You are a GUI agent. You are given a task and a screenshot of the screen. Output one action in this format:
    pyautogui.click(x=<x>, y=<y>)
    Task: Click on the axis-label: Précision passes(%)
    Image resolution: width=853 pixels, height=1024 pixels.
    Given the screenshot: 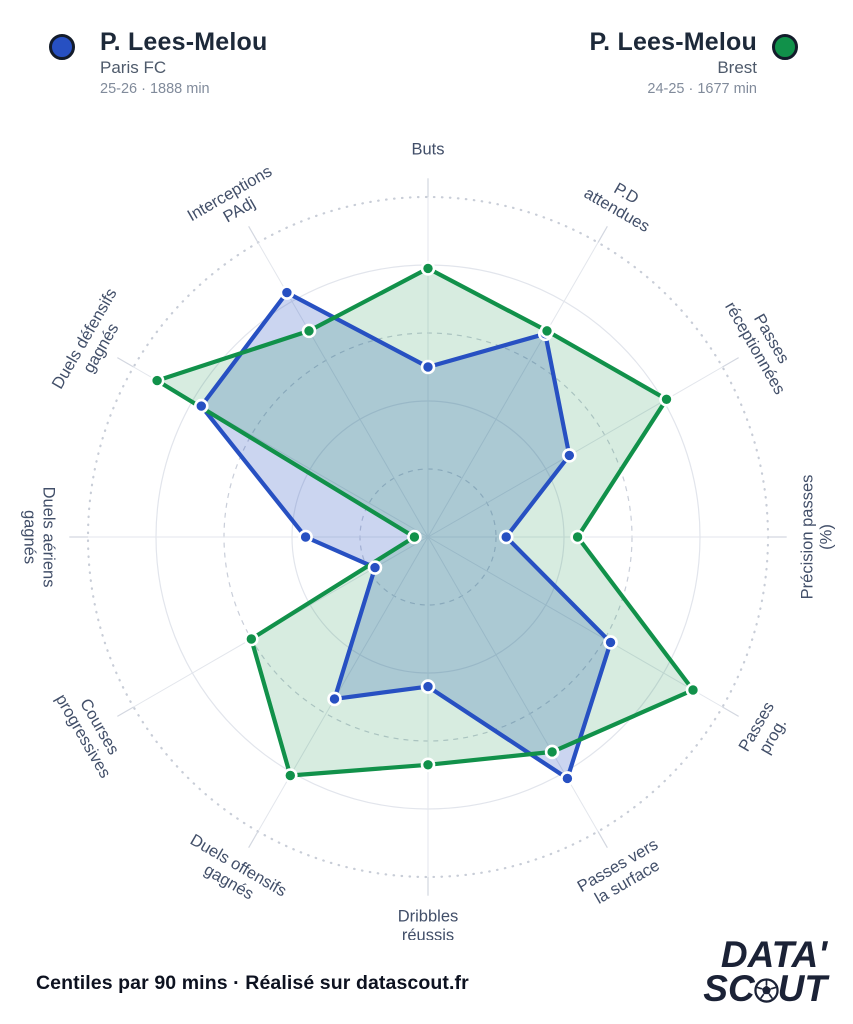 What is the action you would take?
    pyautogui.click(x=816, y=537)
    